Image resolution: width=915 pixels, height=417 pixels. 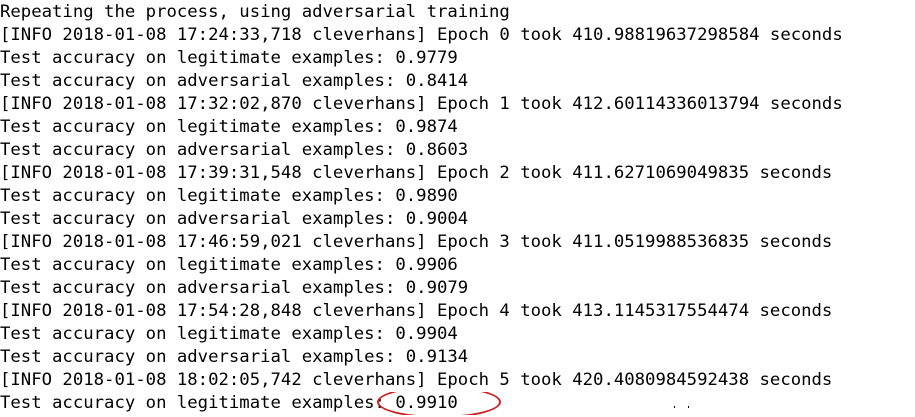 I want to click on highlighted-accuracy: 0.9910, so click(x=439, y=403).